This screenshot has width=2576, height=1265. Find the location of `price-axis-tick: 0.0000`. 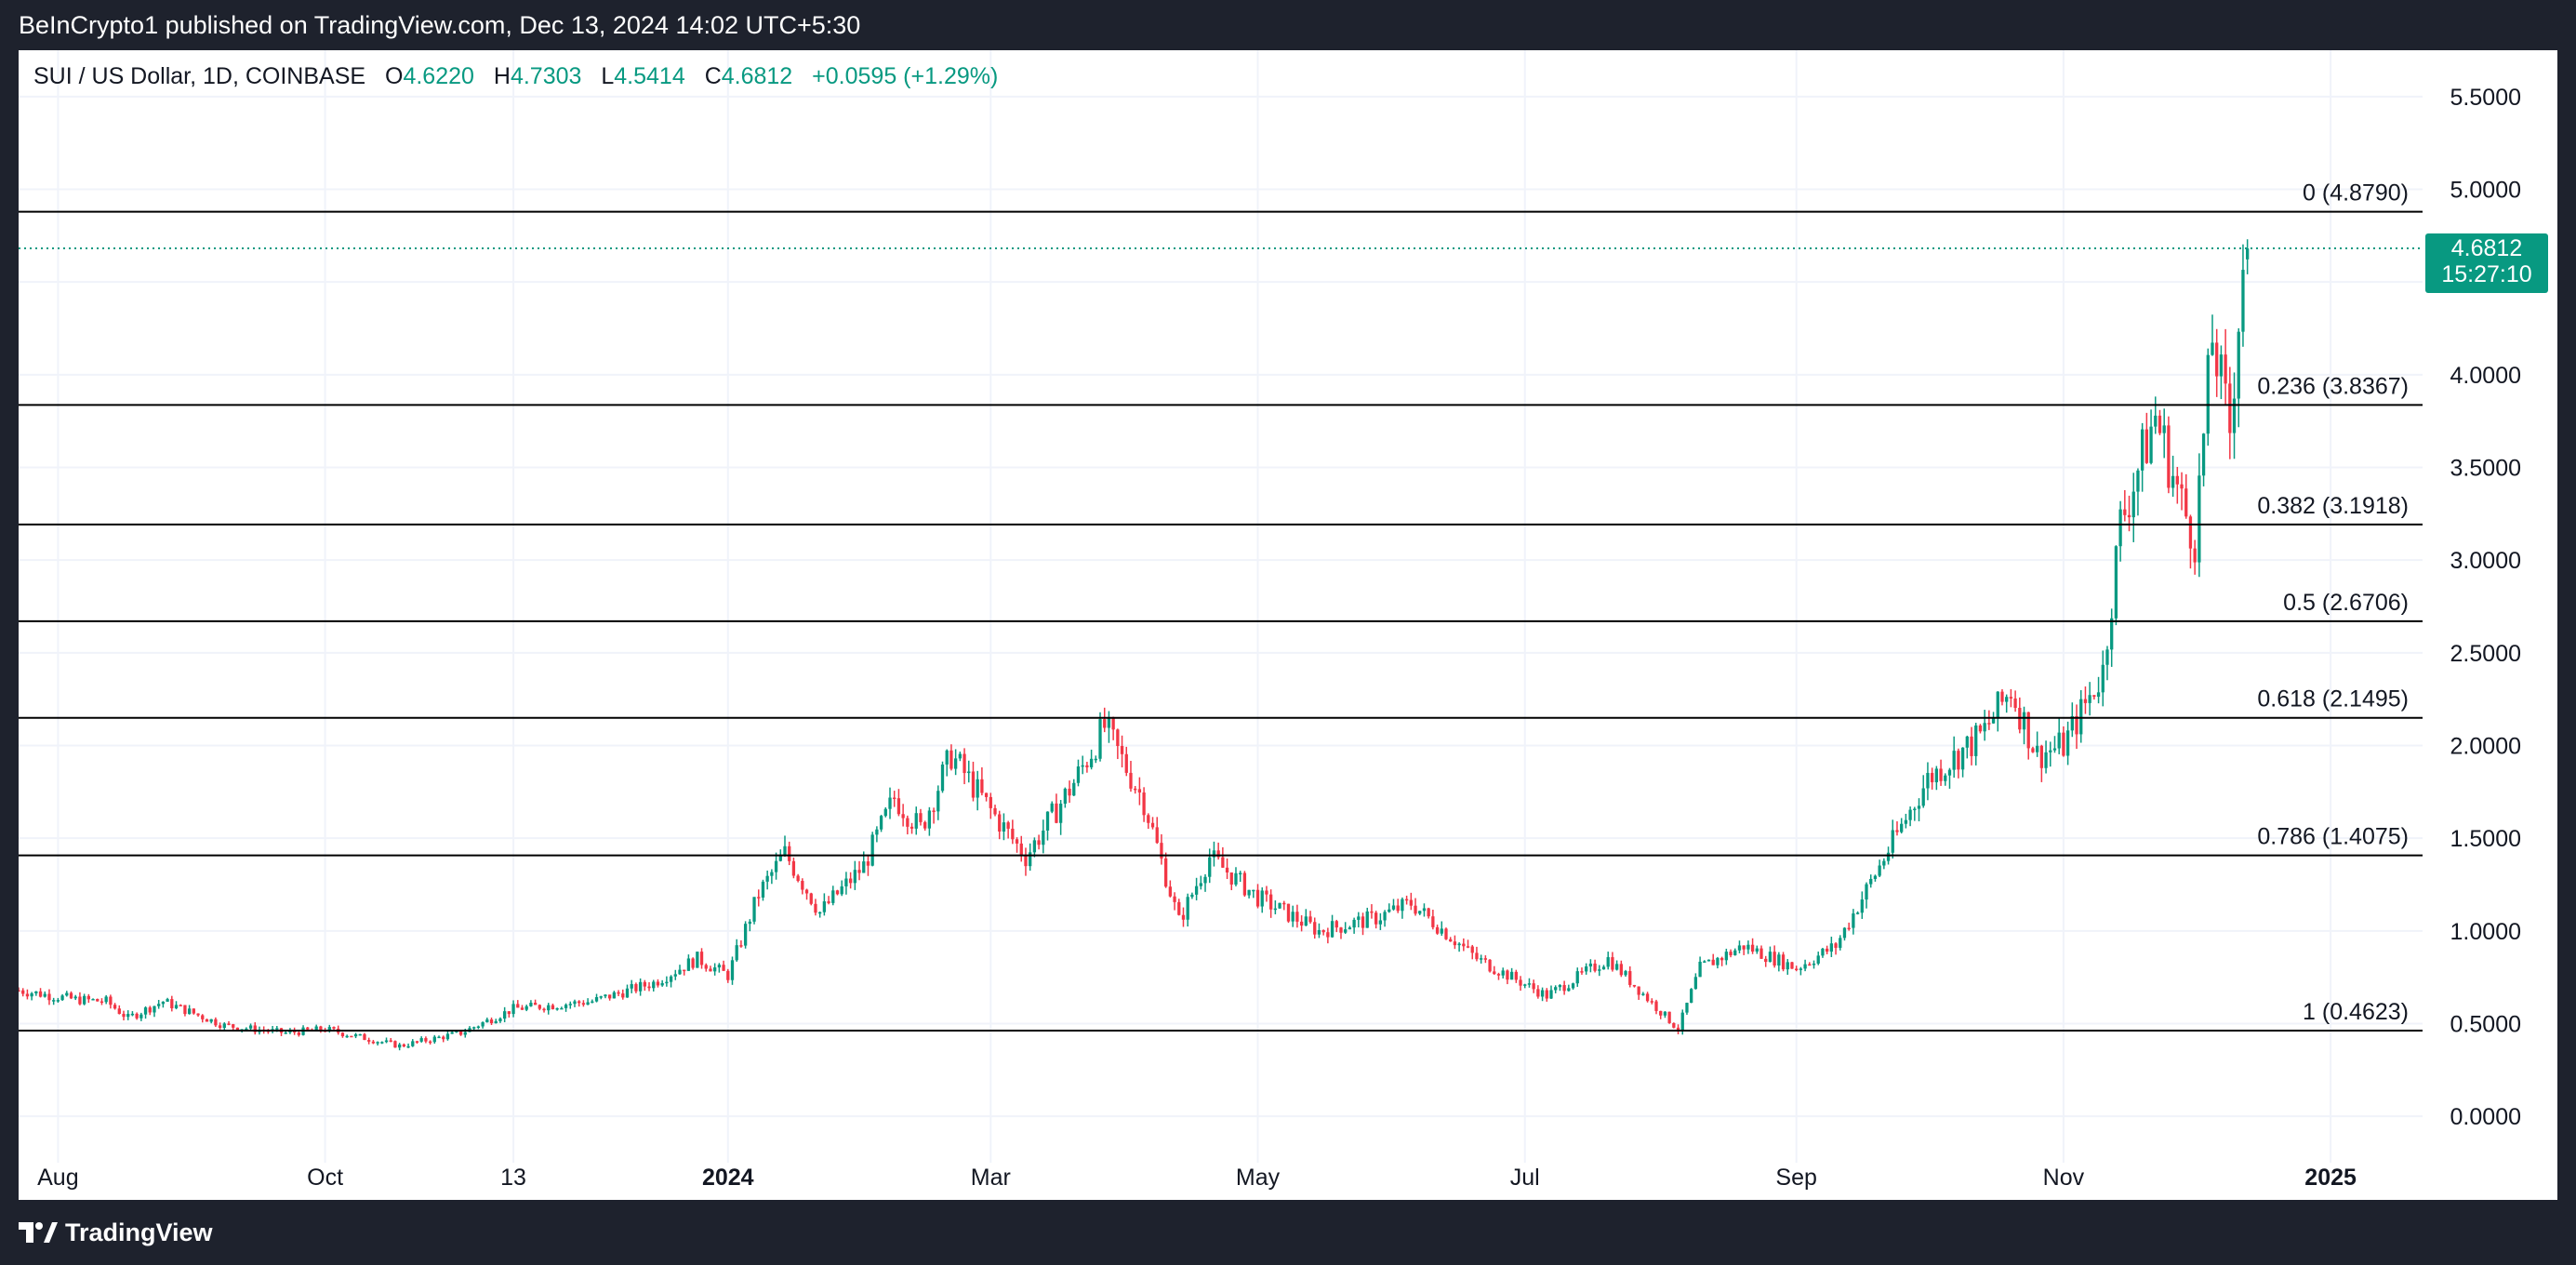

price-axis-tick: 0.0000 is located at coordinates (2485, 1117).